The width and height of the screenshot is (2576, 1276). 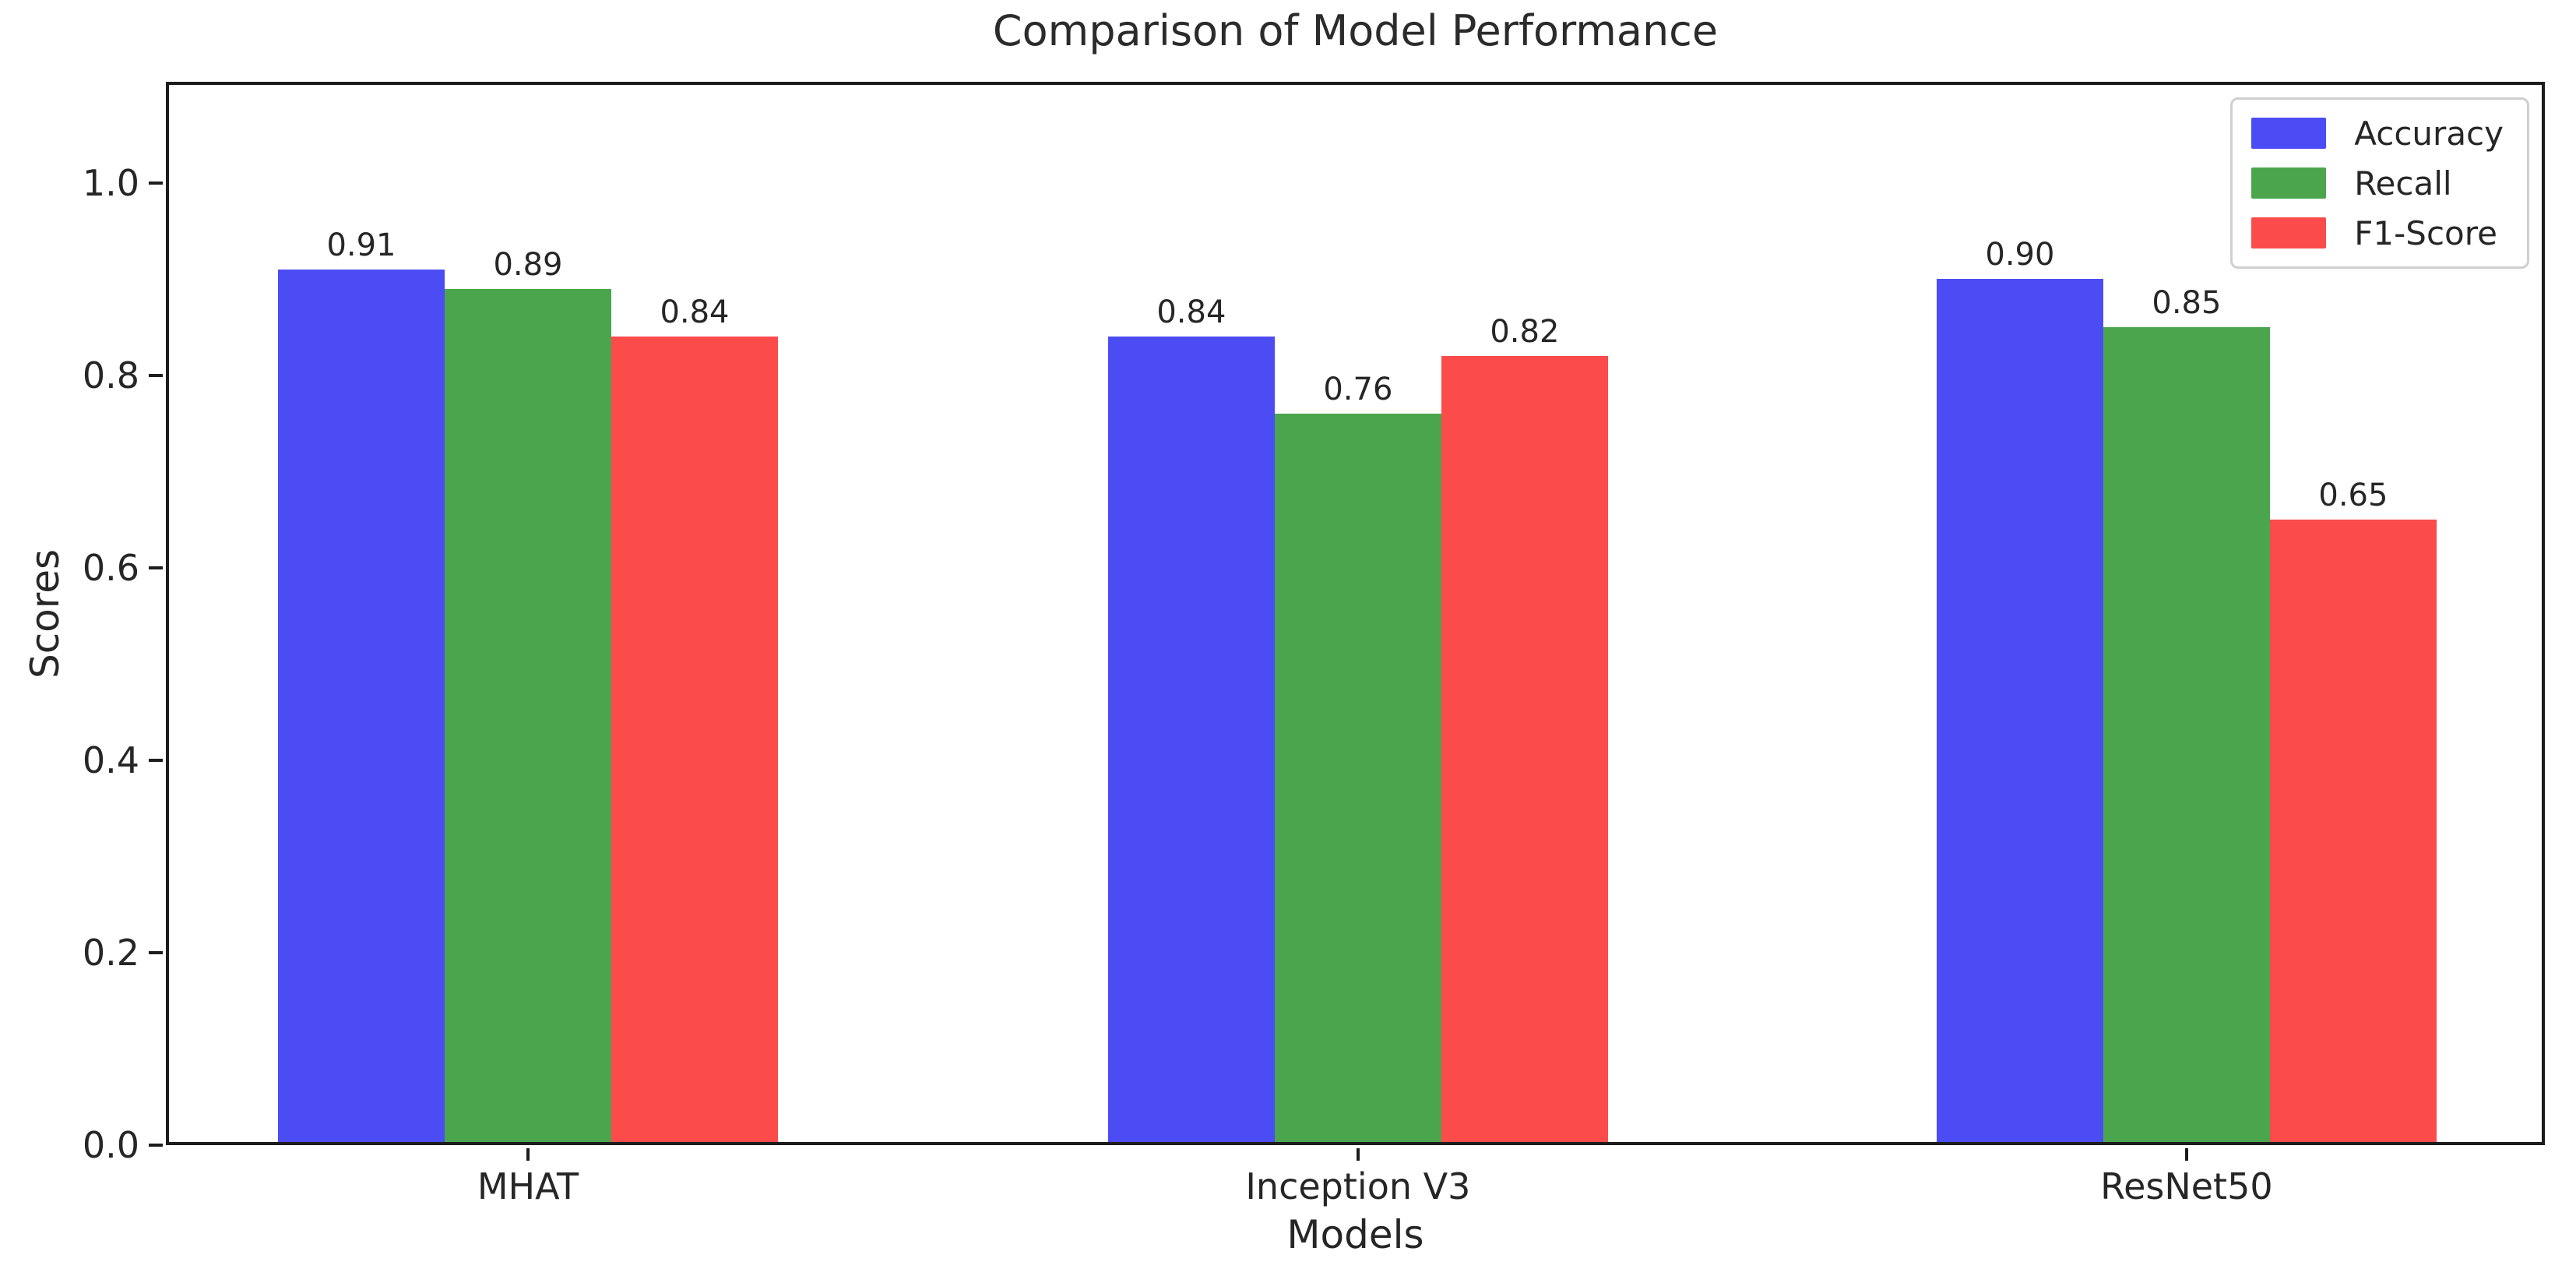 I want to click on bar-recall-mhat, so click(x=527, y=717).